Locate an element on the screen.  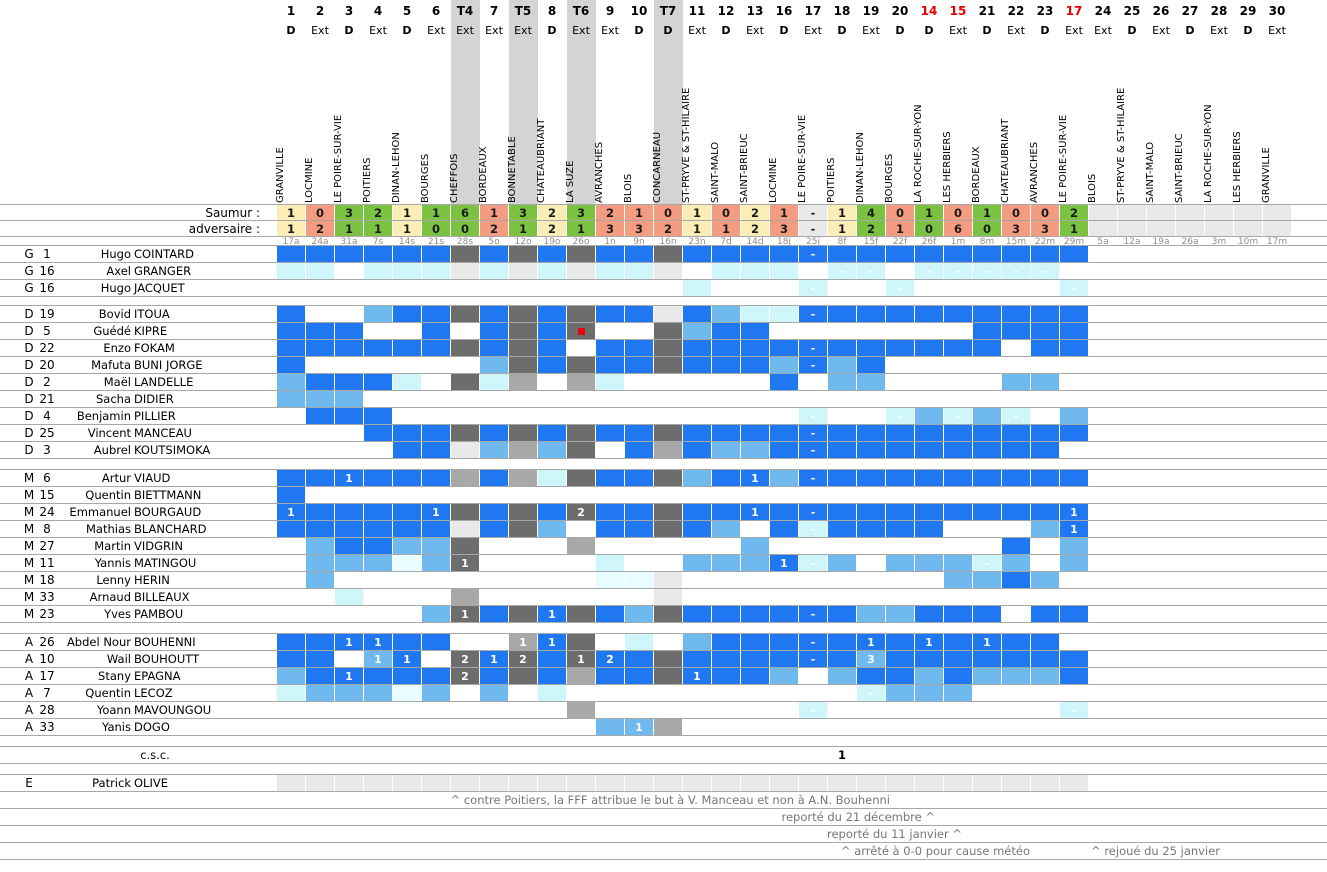
match-date: 24a is located at coordinates (320, 242).